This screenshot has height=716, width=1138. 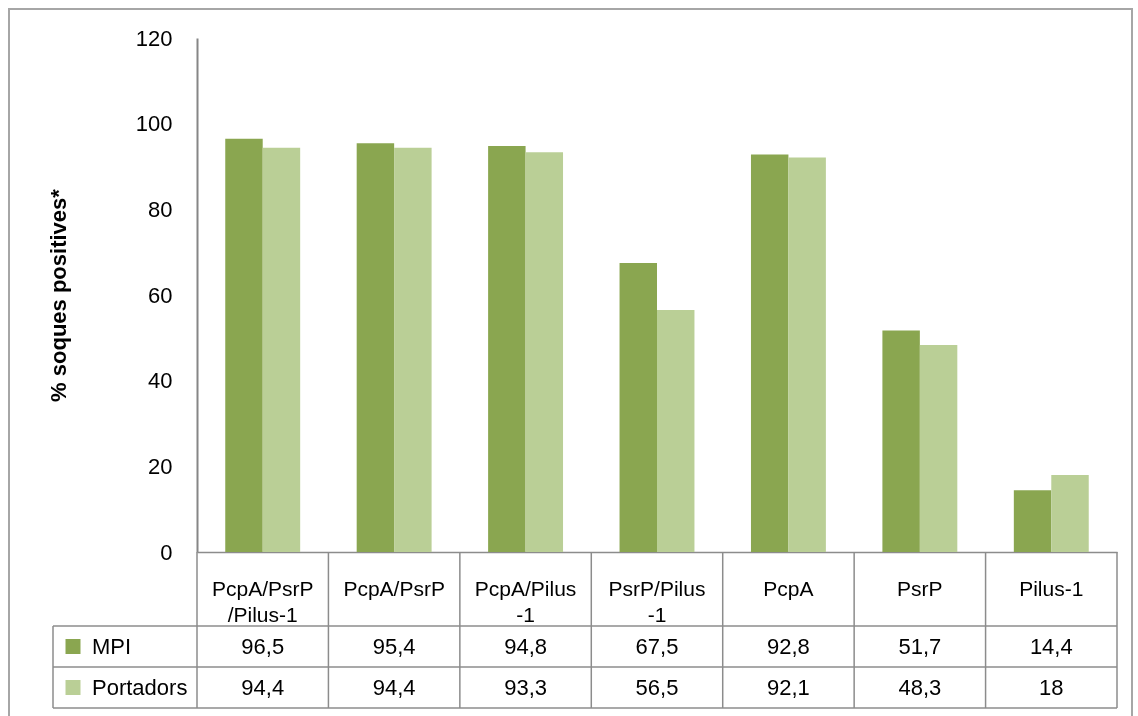 I want to click on data-label: 48,3, so click(x=920, y=687).